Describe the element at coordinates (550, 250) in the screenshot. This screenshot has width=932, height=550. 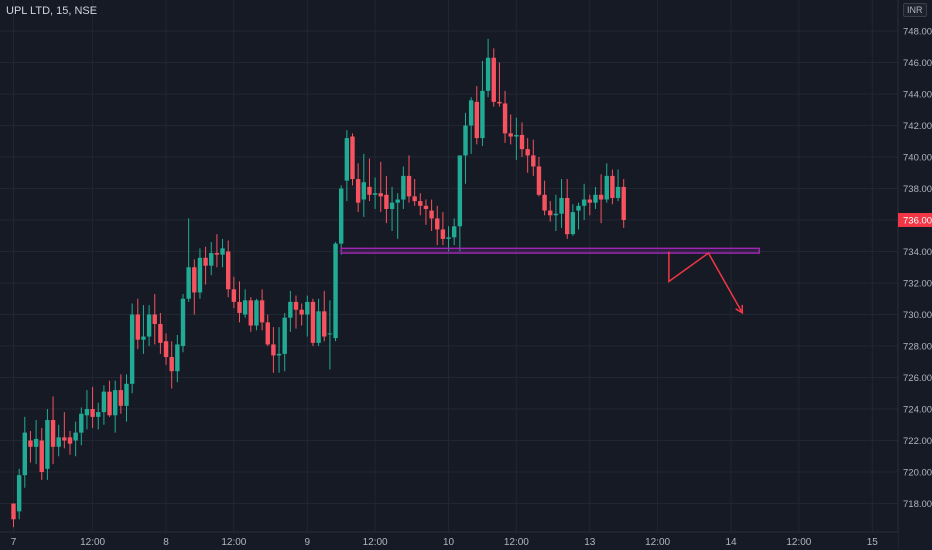
I see `support-zone-rect` at that location.